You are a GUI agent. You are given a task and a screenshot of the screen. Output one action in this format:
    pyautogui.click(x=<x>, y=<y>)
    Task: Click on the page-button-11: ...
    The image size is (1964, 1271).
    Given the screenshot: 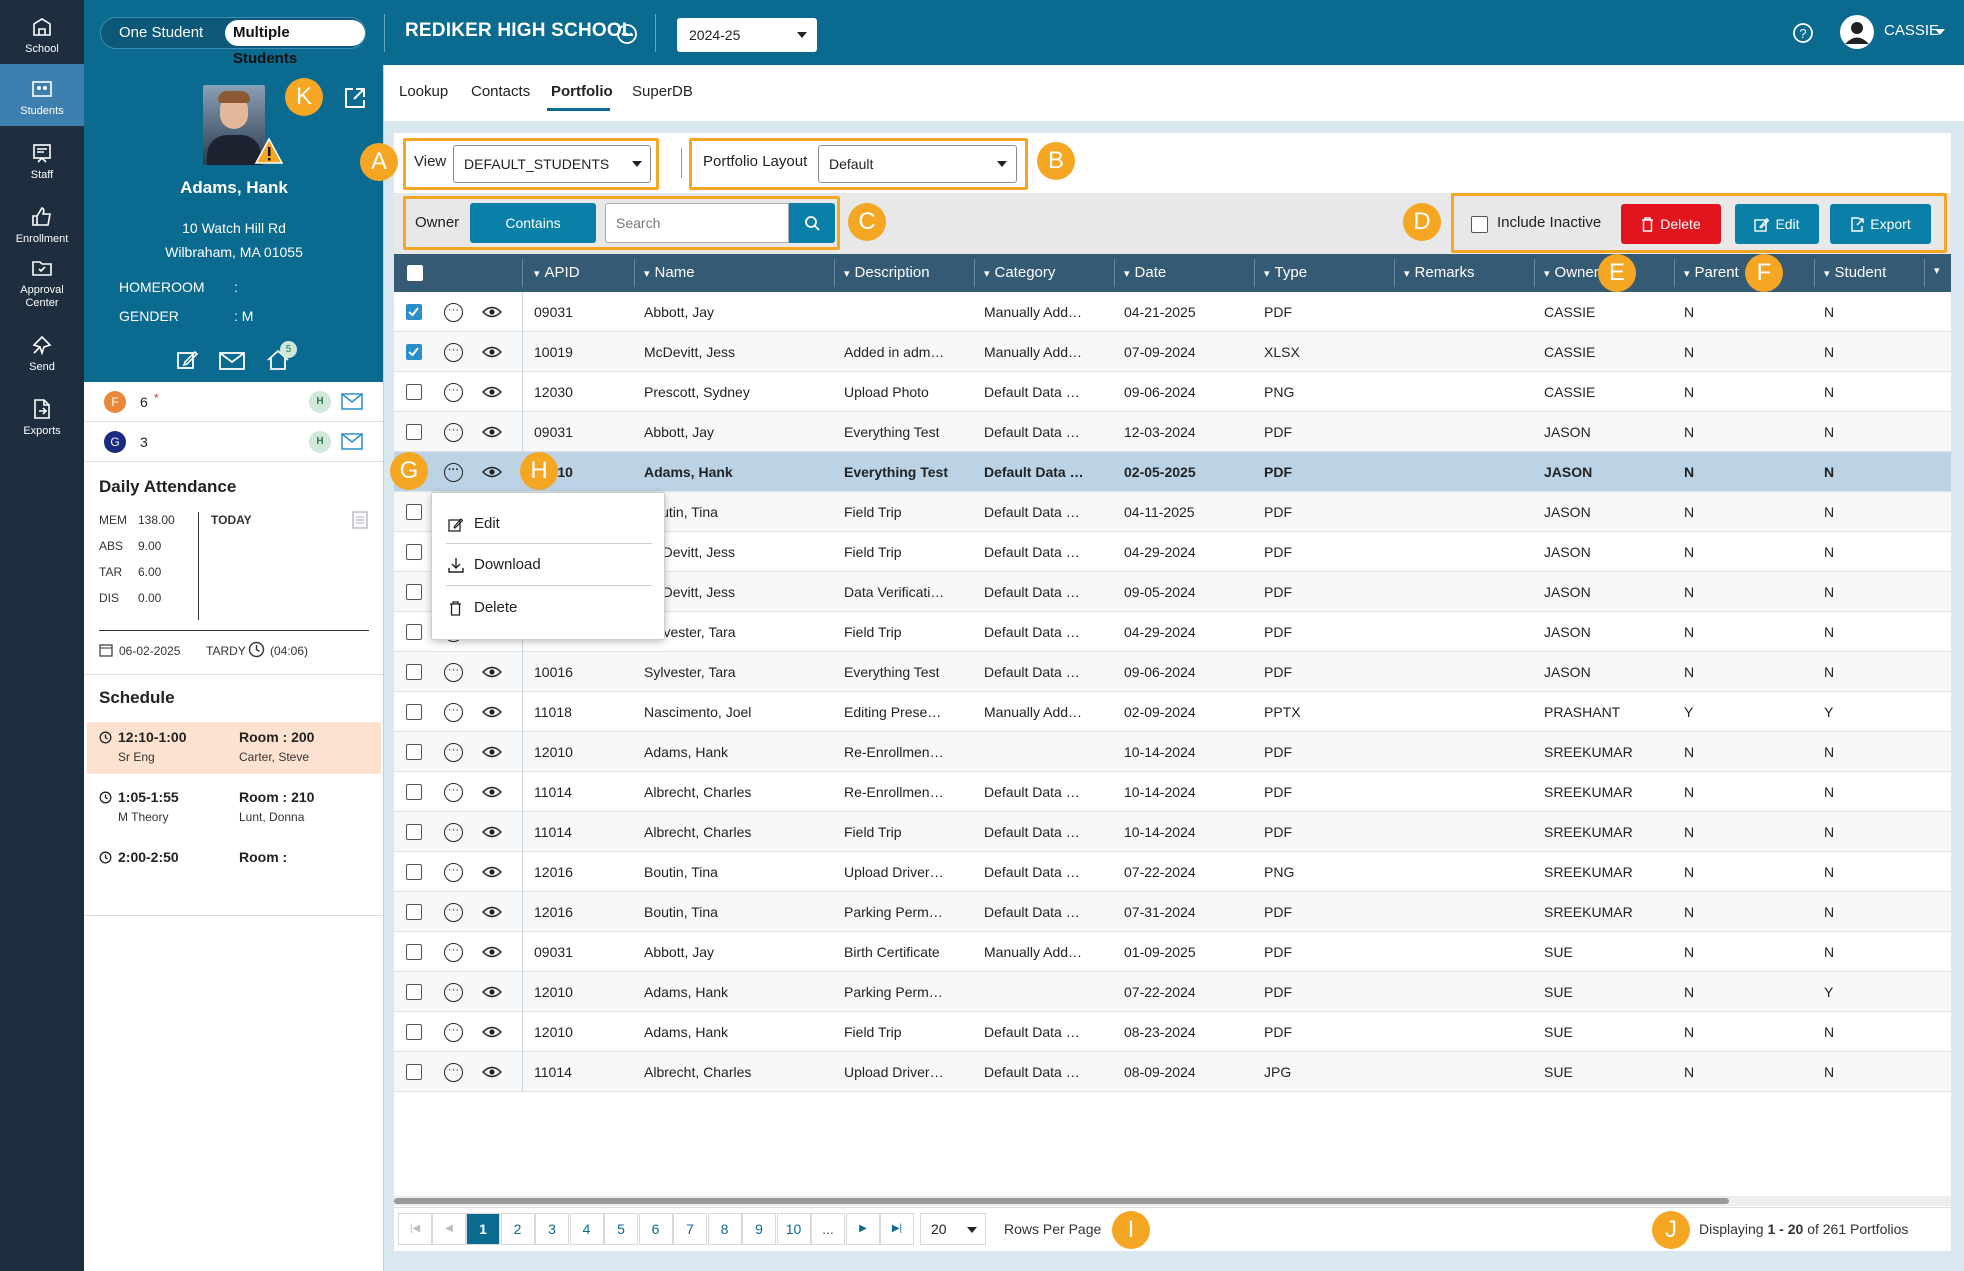 What is the action you would take?
    pyautogui.click(x=828, y=1229)
    